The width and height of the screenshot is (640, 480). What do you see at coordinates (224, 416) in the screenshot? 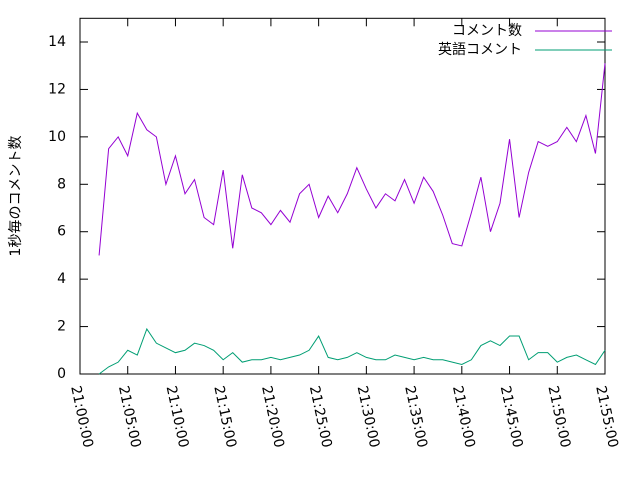
I see `x-tick-label: 21:15:00` at bounding box center [224, 416].